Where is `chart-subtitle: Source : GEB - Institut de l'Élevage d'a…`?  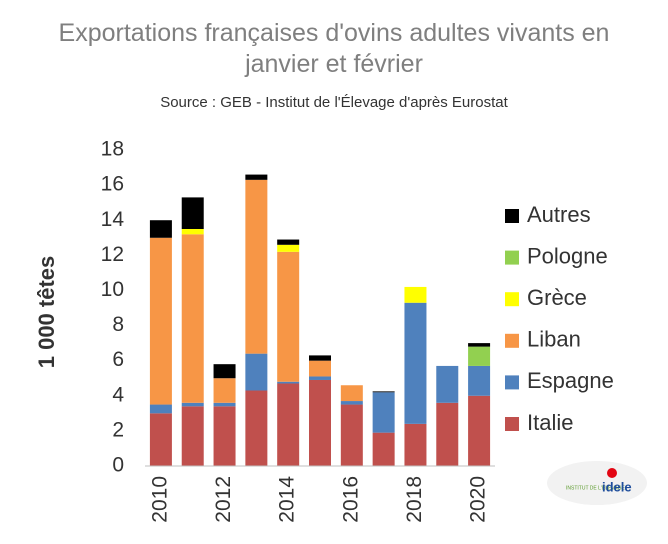
chart-subtitle: Source : GEB - Institut de l'Élevage d'a… is located at coordinates (334, 102).